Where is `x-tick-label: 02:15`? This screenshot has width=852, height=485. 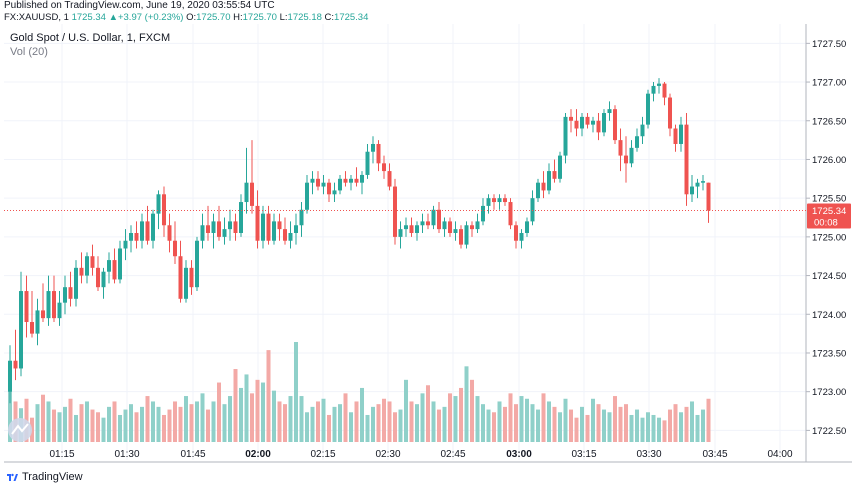
x-tick-label: 02:15 is located at coordinates (322, 454).